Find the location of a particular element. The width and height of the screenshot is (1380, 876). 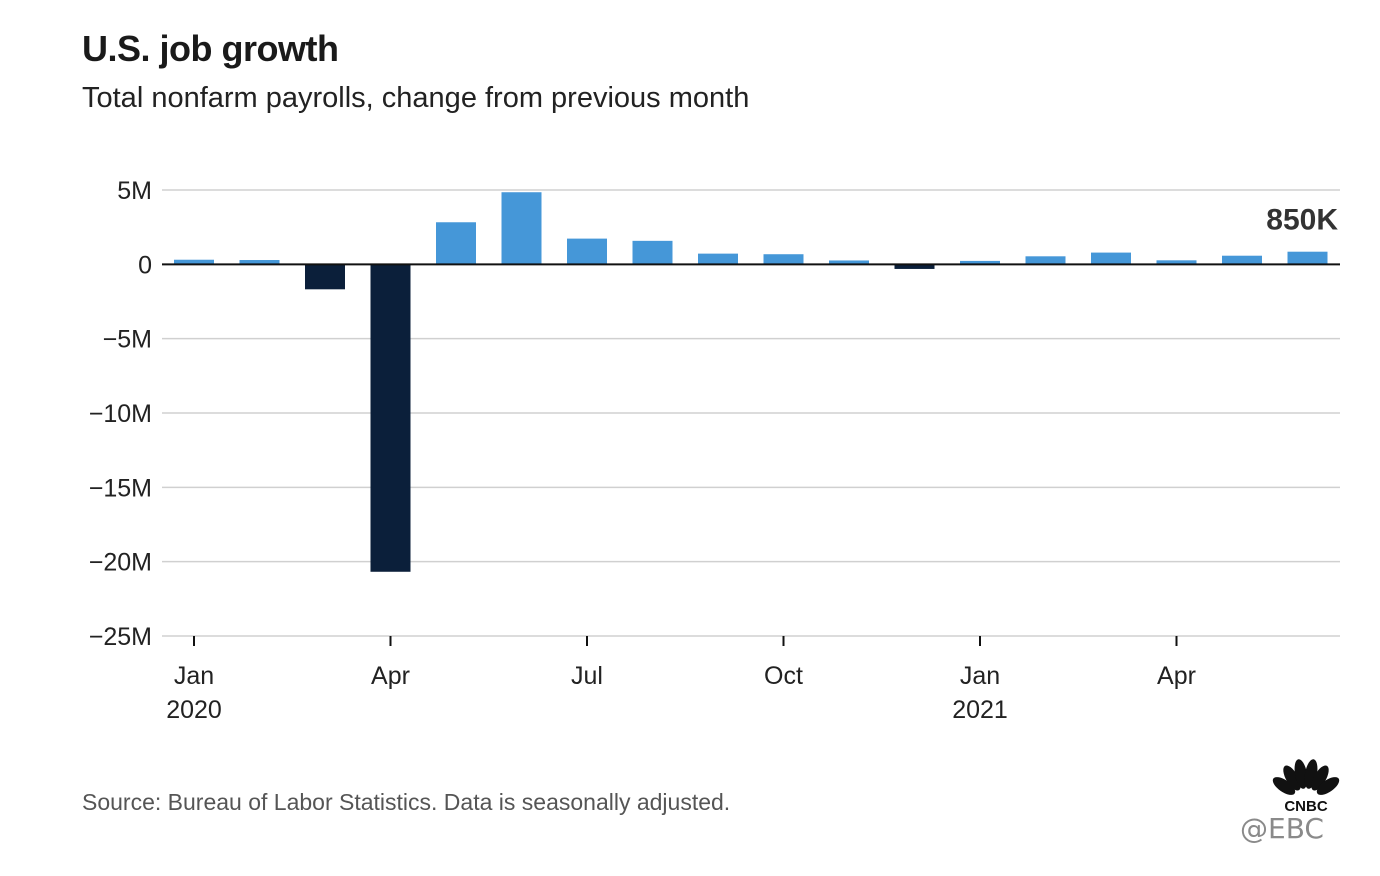

last-value-label: 850K is located at coordinates (1302, 220).